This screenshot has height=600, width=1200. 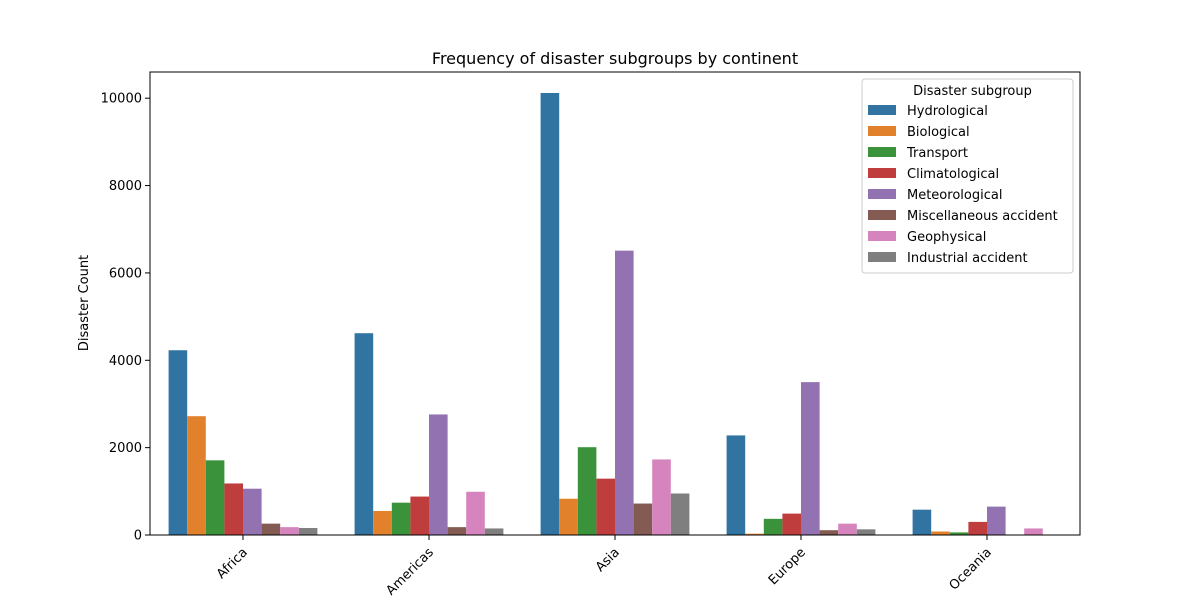 What do you see at coordinates (494, 531) in the screenshot?
I see `bar-industrial-accident-americas` at bounding box center [494, 531].